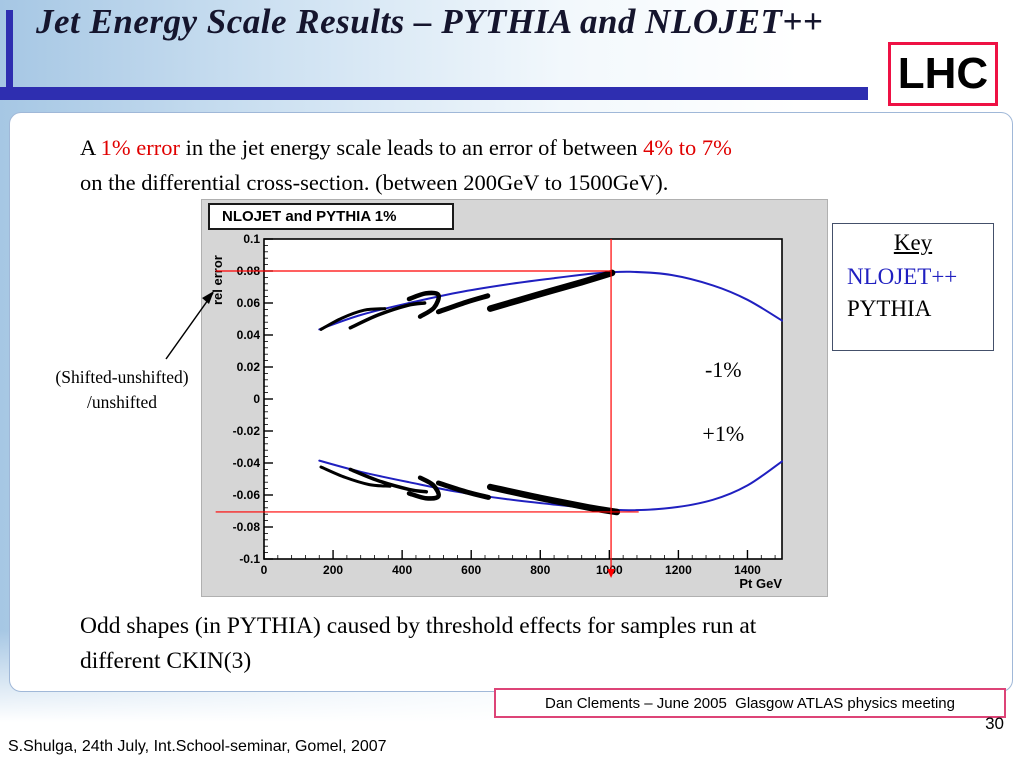 This screenshot has width=1024, height=768. I want to click on red-arrow-icon, so click(611, 573).